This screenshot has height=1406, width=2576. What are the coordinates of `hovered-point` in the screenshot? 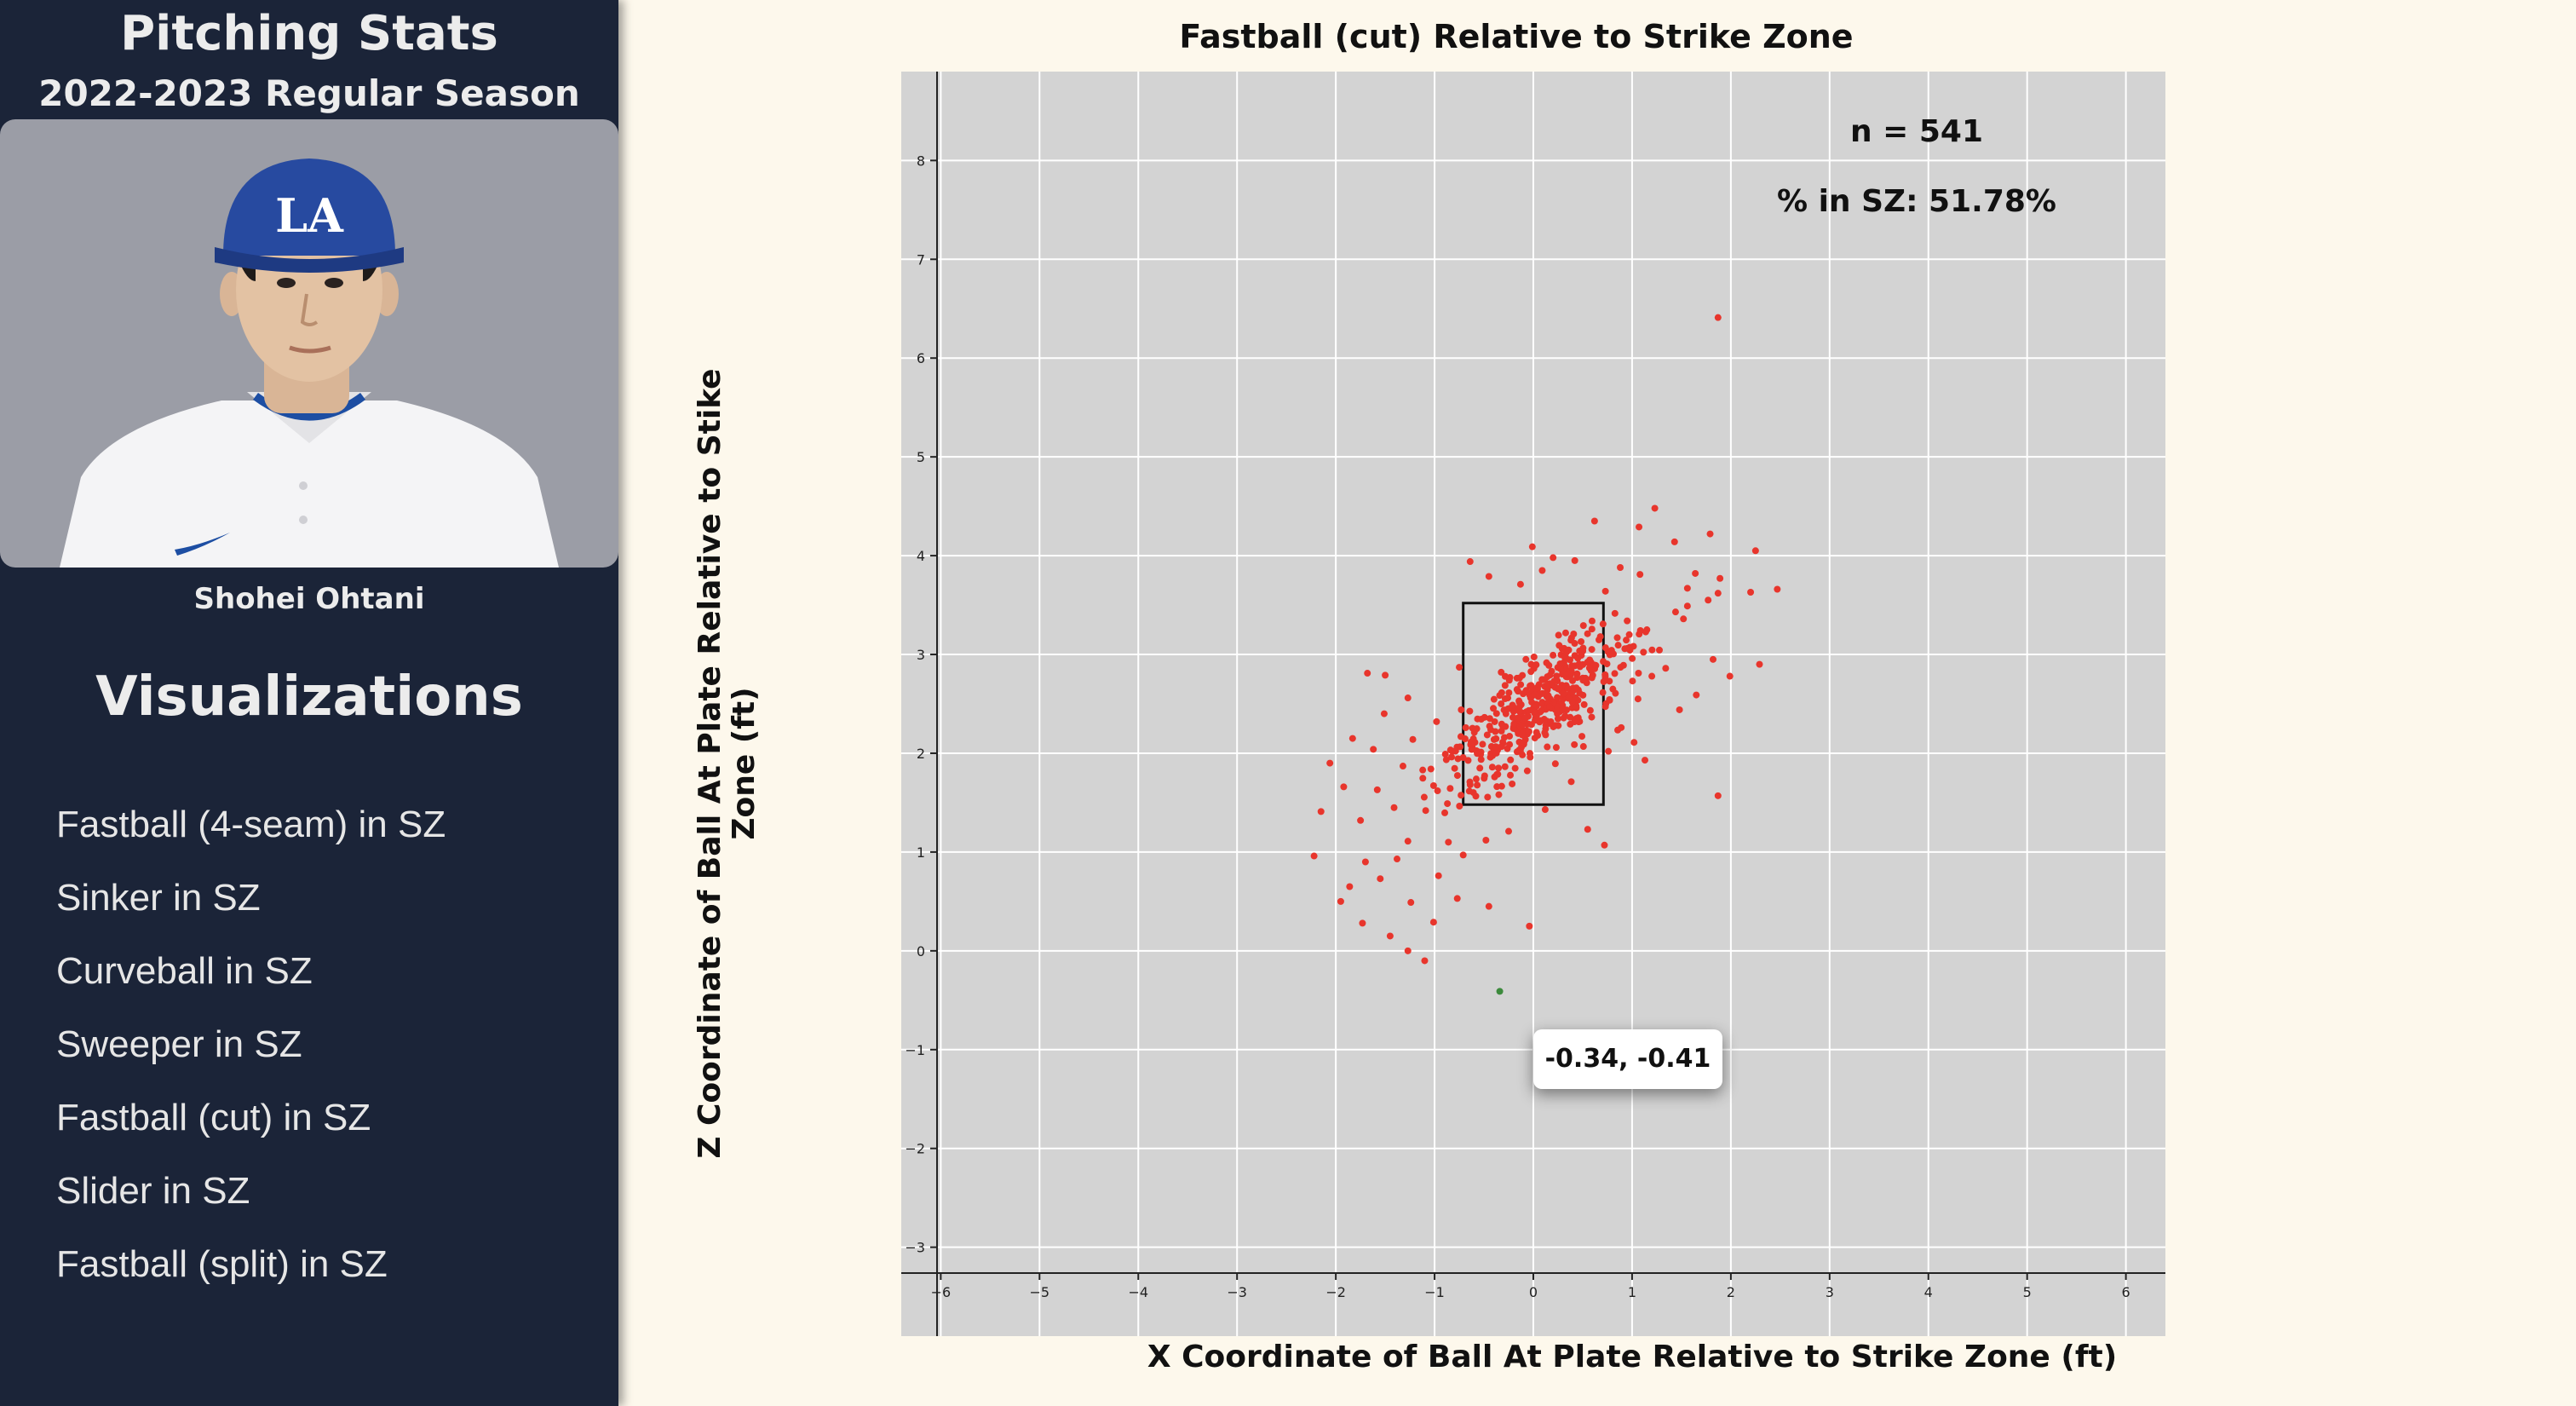 It's located at (1500, 991).